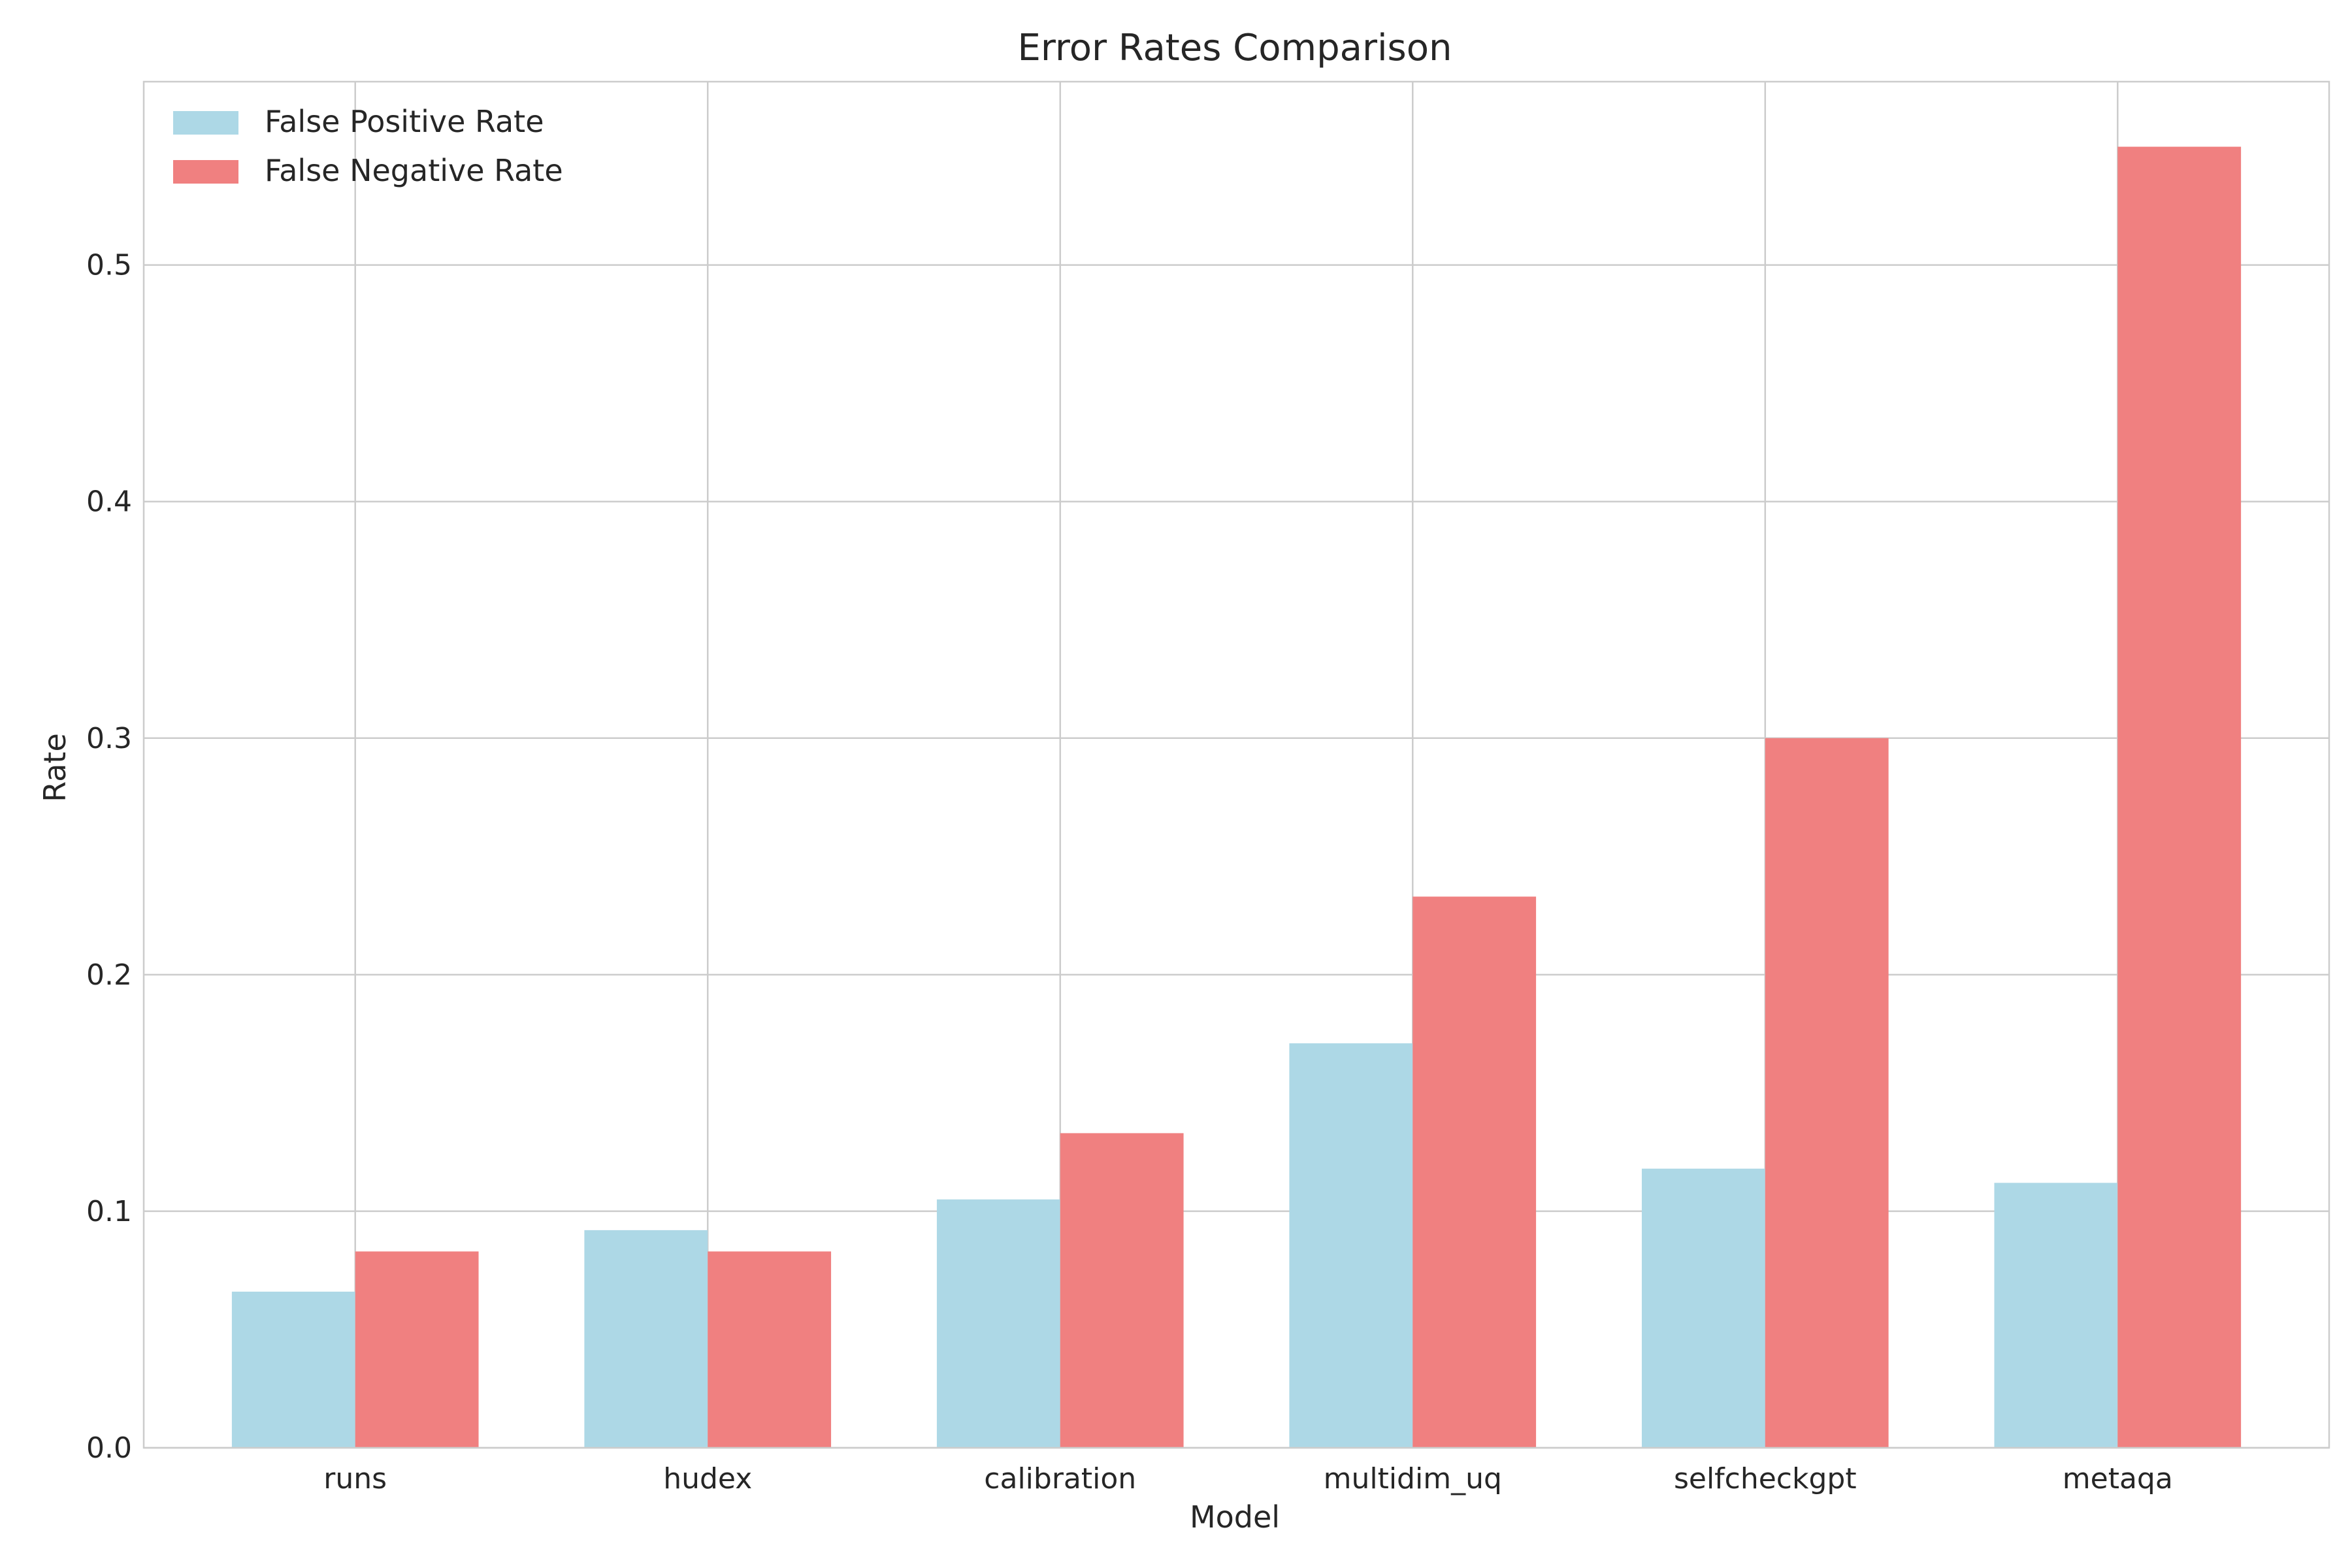 Image resolution: width=2352 pixels, height=1568 pixels. I want to click on bar-false-positive-calibration, so click(998, 1323).